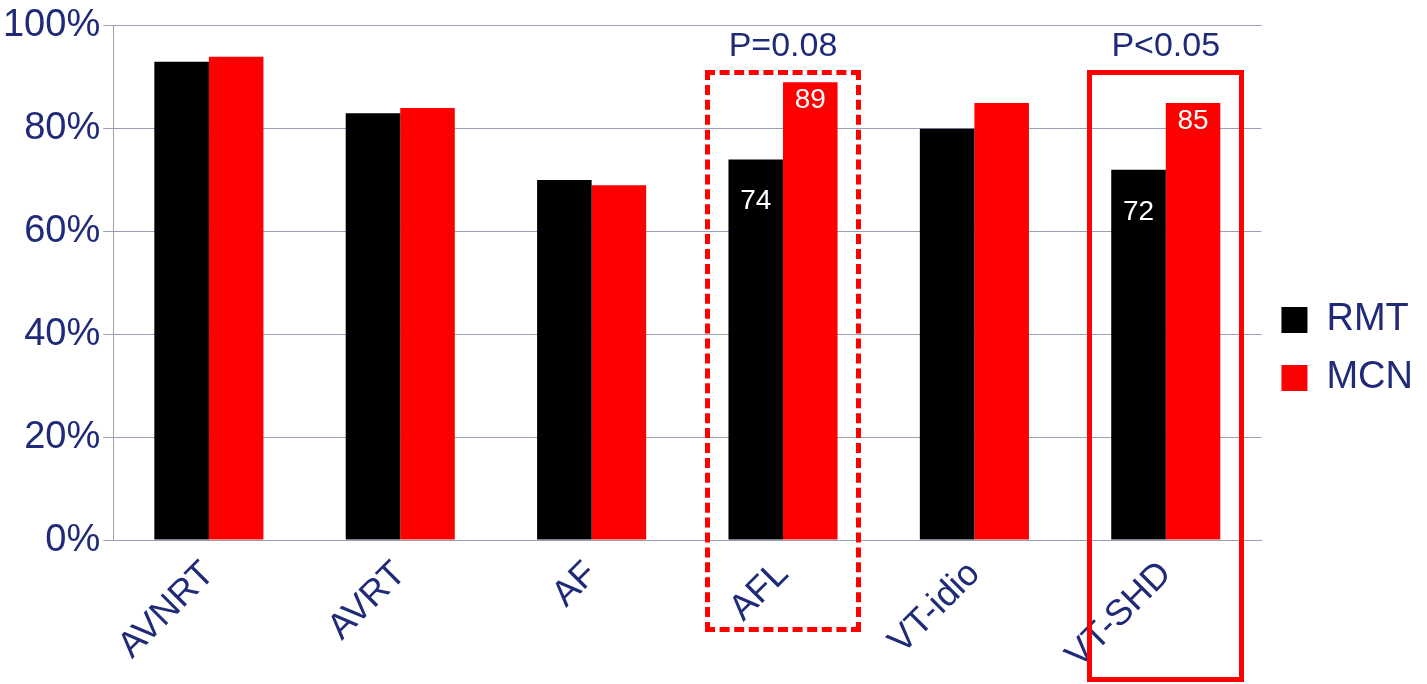 The image size is (1427, 684). I want to click on data-label: 72, so click(1138, 210).